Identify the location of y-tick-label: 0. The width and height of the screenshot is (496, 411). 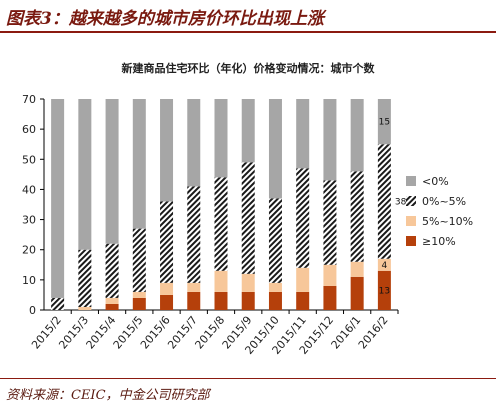
(32, 310).